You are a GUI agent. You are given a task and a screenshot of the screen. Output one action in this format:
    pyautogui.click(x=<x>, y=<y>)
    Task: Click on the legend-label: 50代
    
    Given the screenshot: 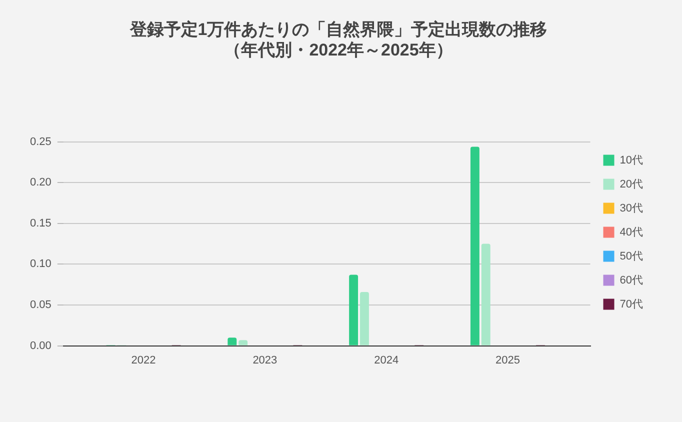 What is the action you would take?
    pyautogui.click(x=632, y=256)
    